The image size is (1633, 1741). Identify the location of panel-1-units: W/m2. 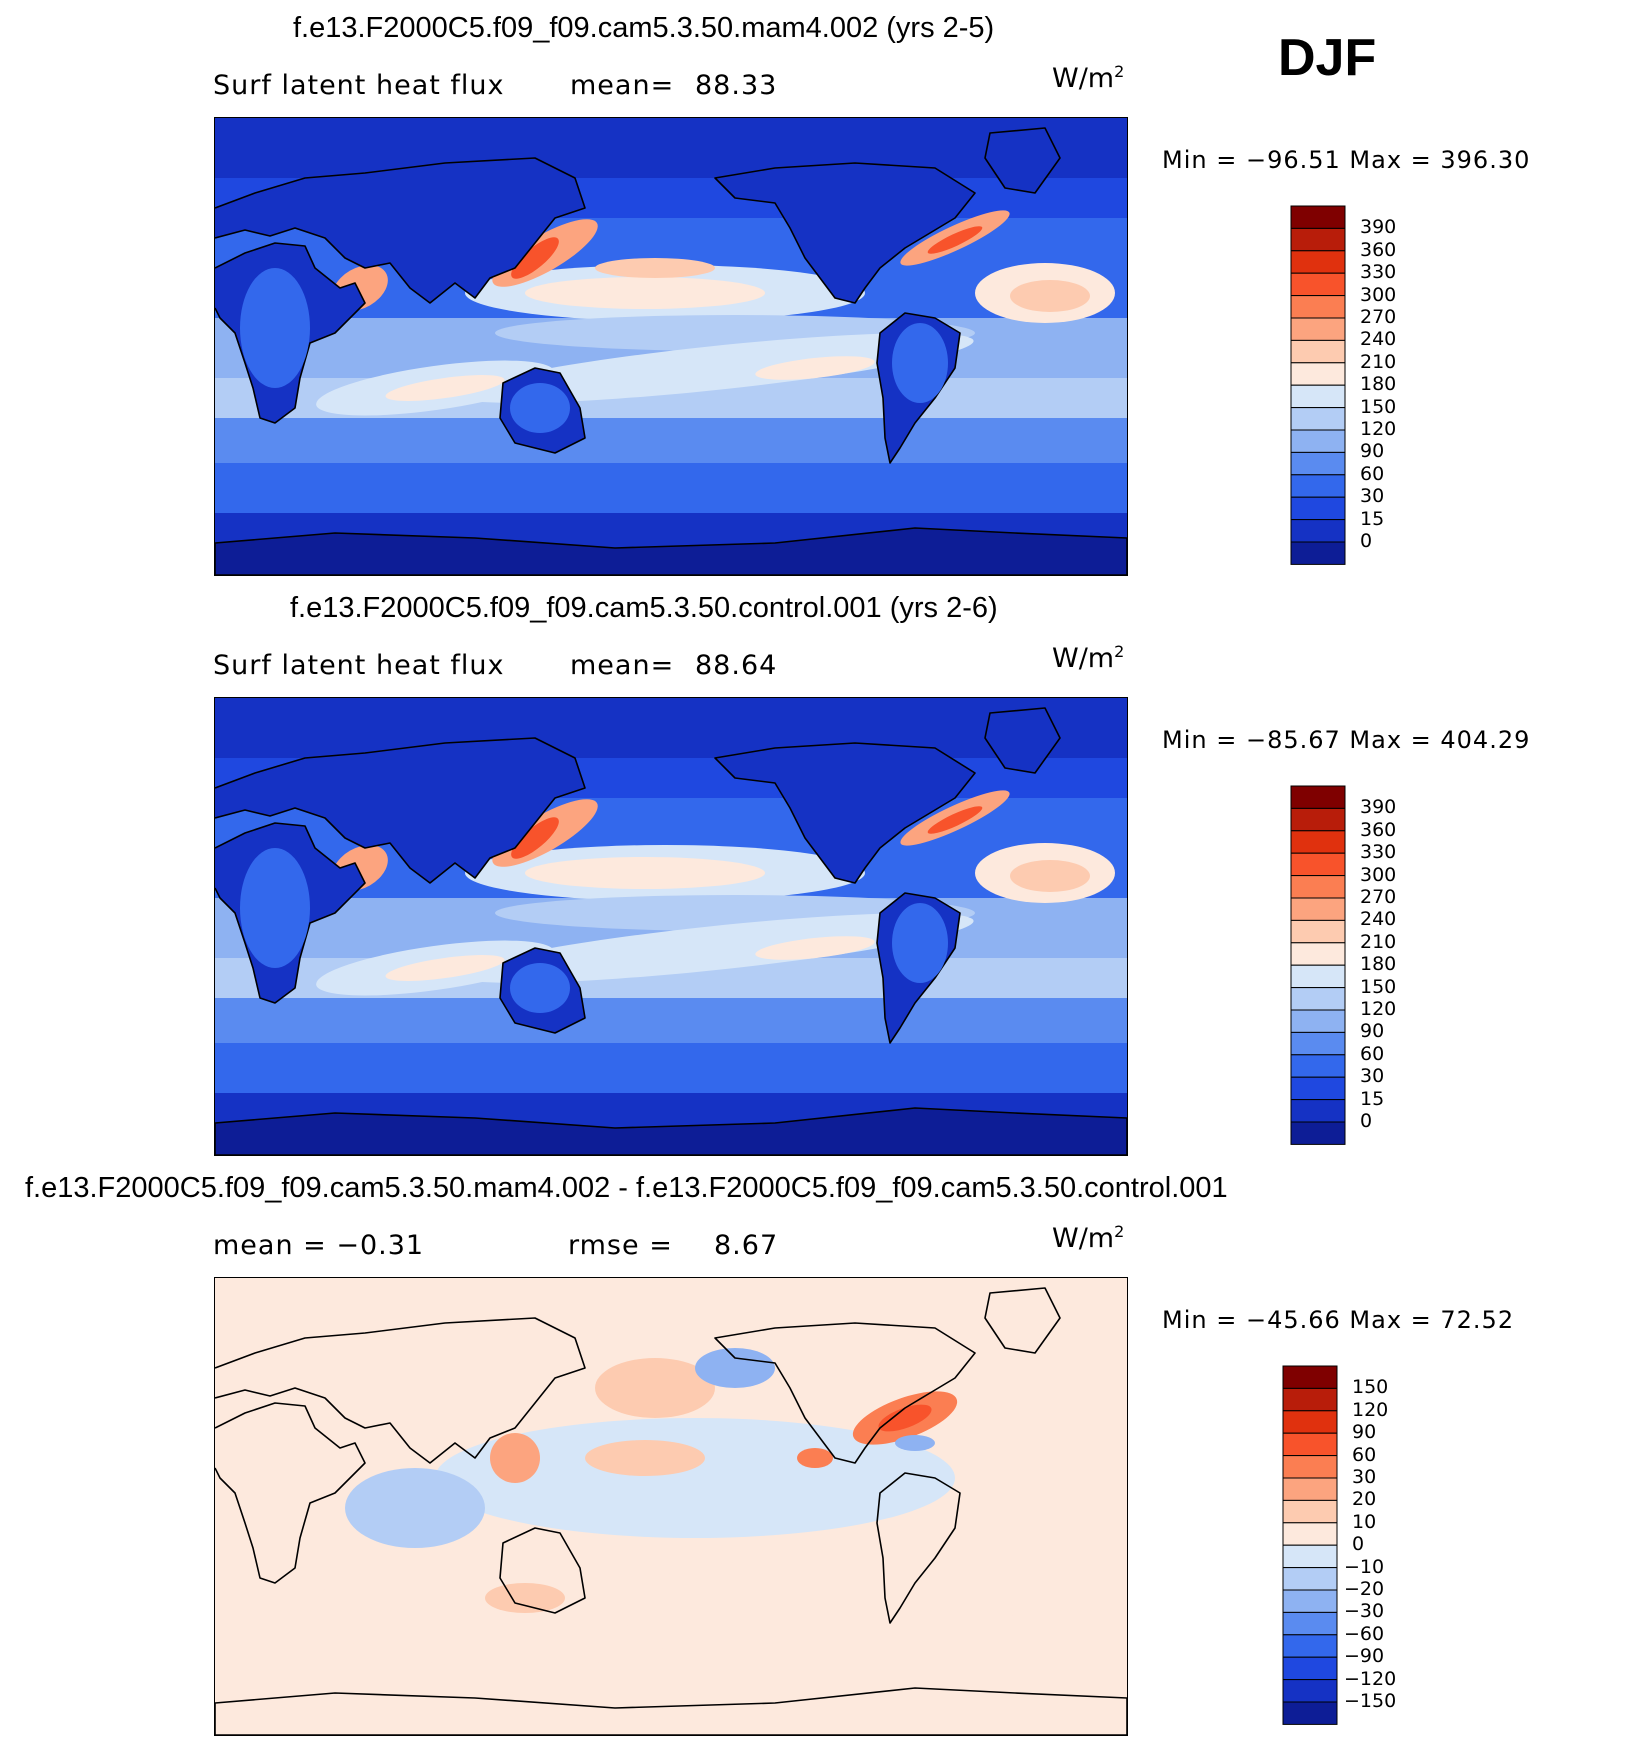
(1088, 78).